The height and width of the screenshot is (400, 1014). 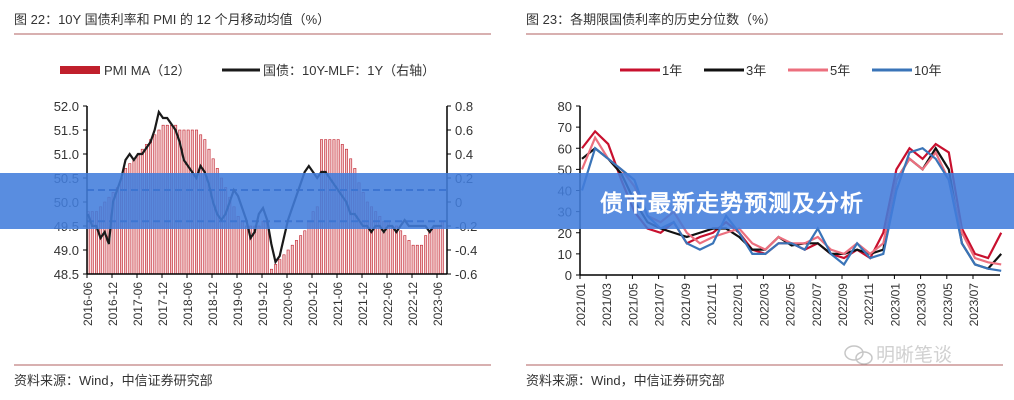 I want to click on legend-label: 3年, so click(x=756, y=70).